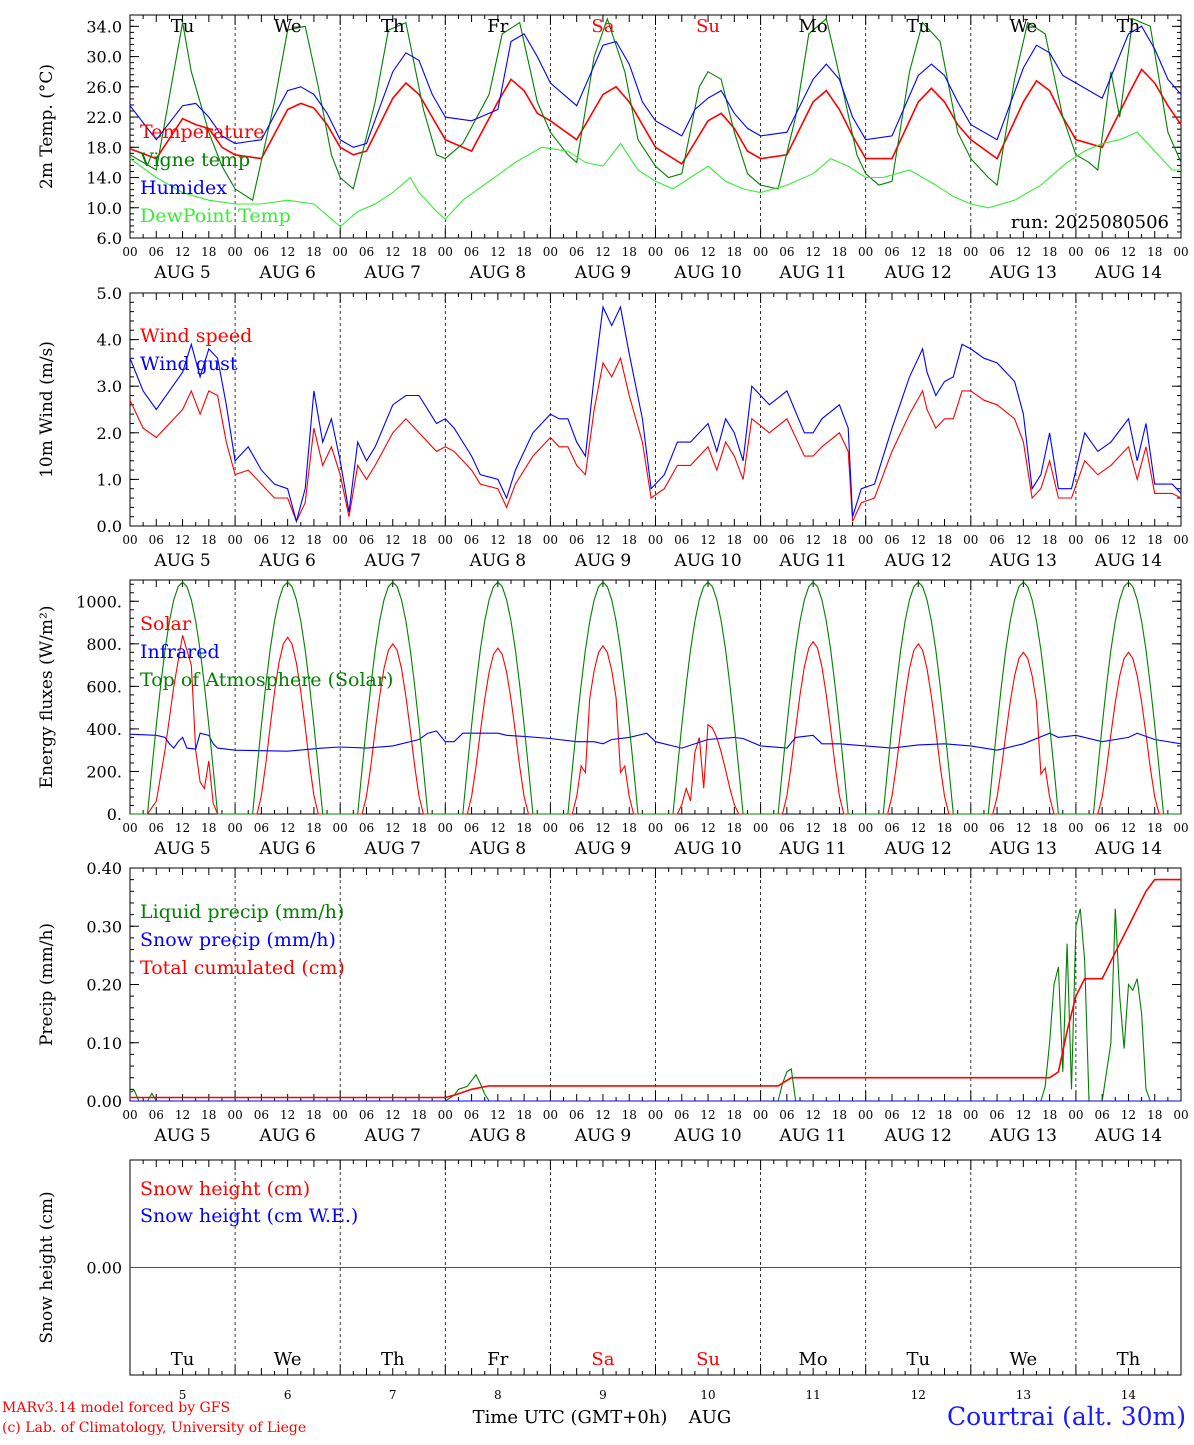  Describe the element at coordinates (104, 686) in the screenshot. I see `y-tick-label: 600.` at that location.